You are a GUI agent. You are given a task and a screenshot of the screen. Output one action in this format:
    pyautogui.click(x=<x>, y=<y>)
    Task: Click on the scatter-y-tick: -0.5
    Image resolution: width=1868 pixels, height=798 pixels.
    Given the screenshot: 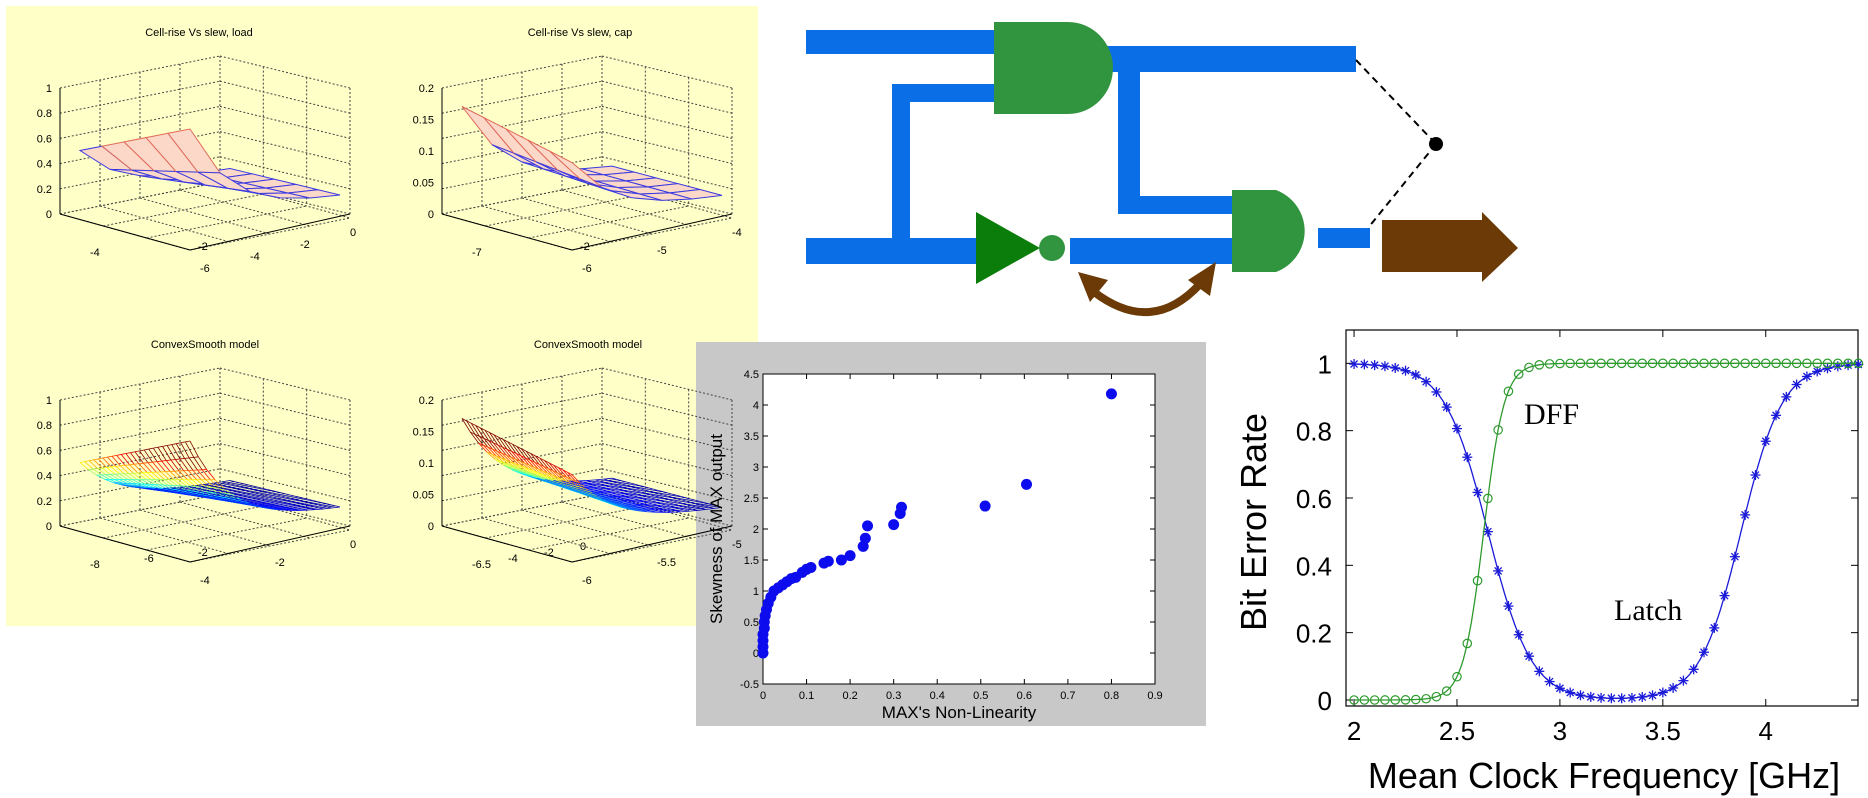 What is the action you would take?
    pyautogui.click(x=749, y=685)
    